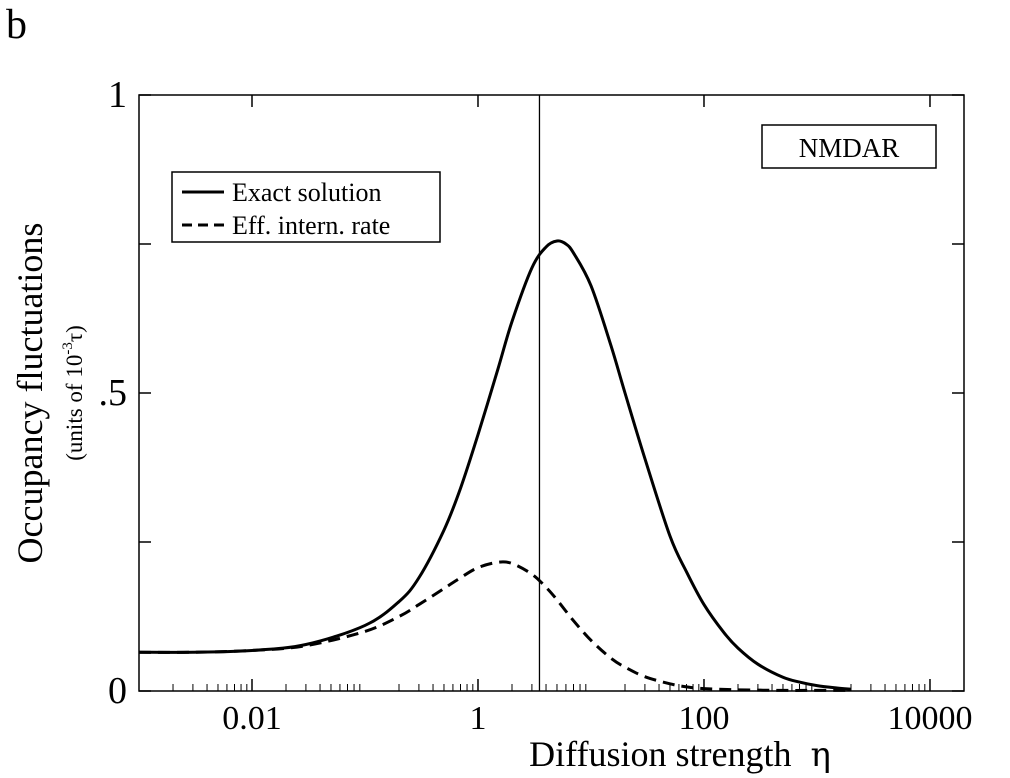 Image resolution: width=1010 pixels, height=778 pixels. Describe the element at coordinates (16, 25) in the screenshot. I see `panel-label: b` at that location.